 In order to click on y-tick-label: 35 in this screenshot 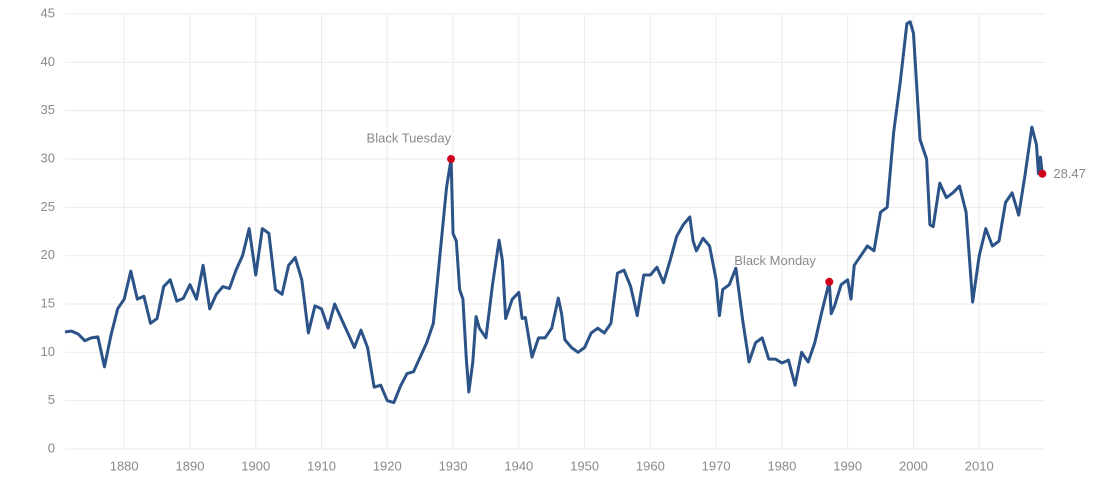, I will do `click(48, 109)`.